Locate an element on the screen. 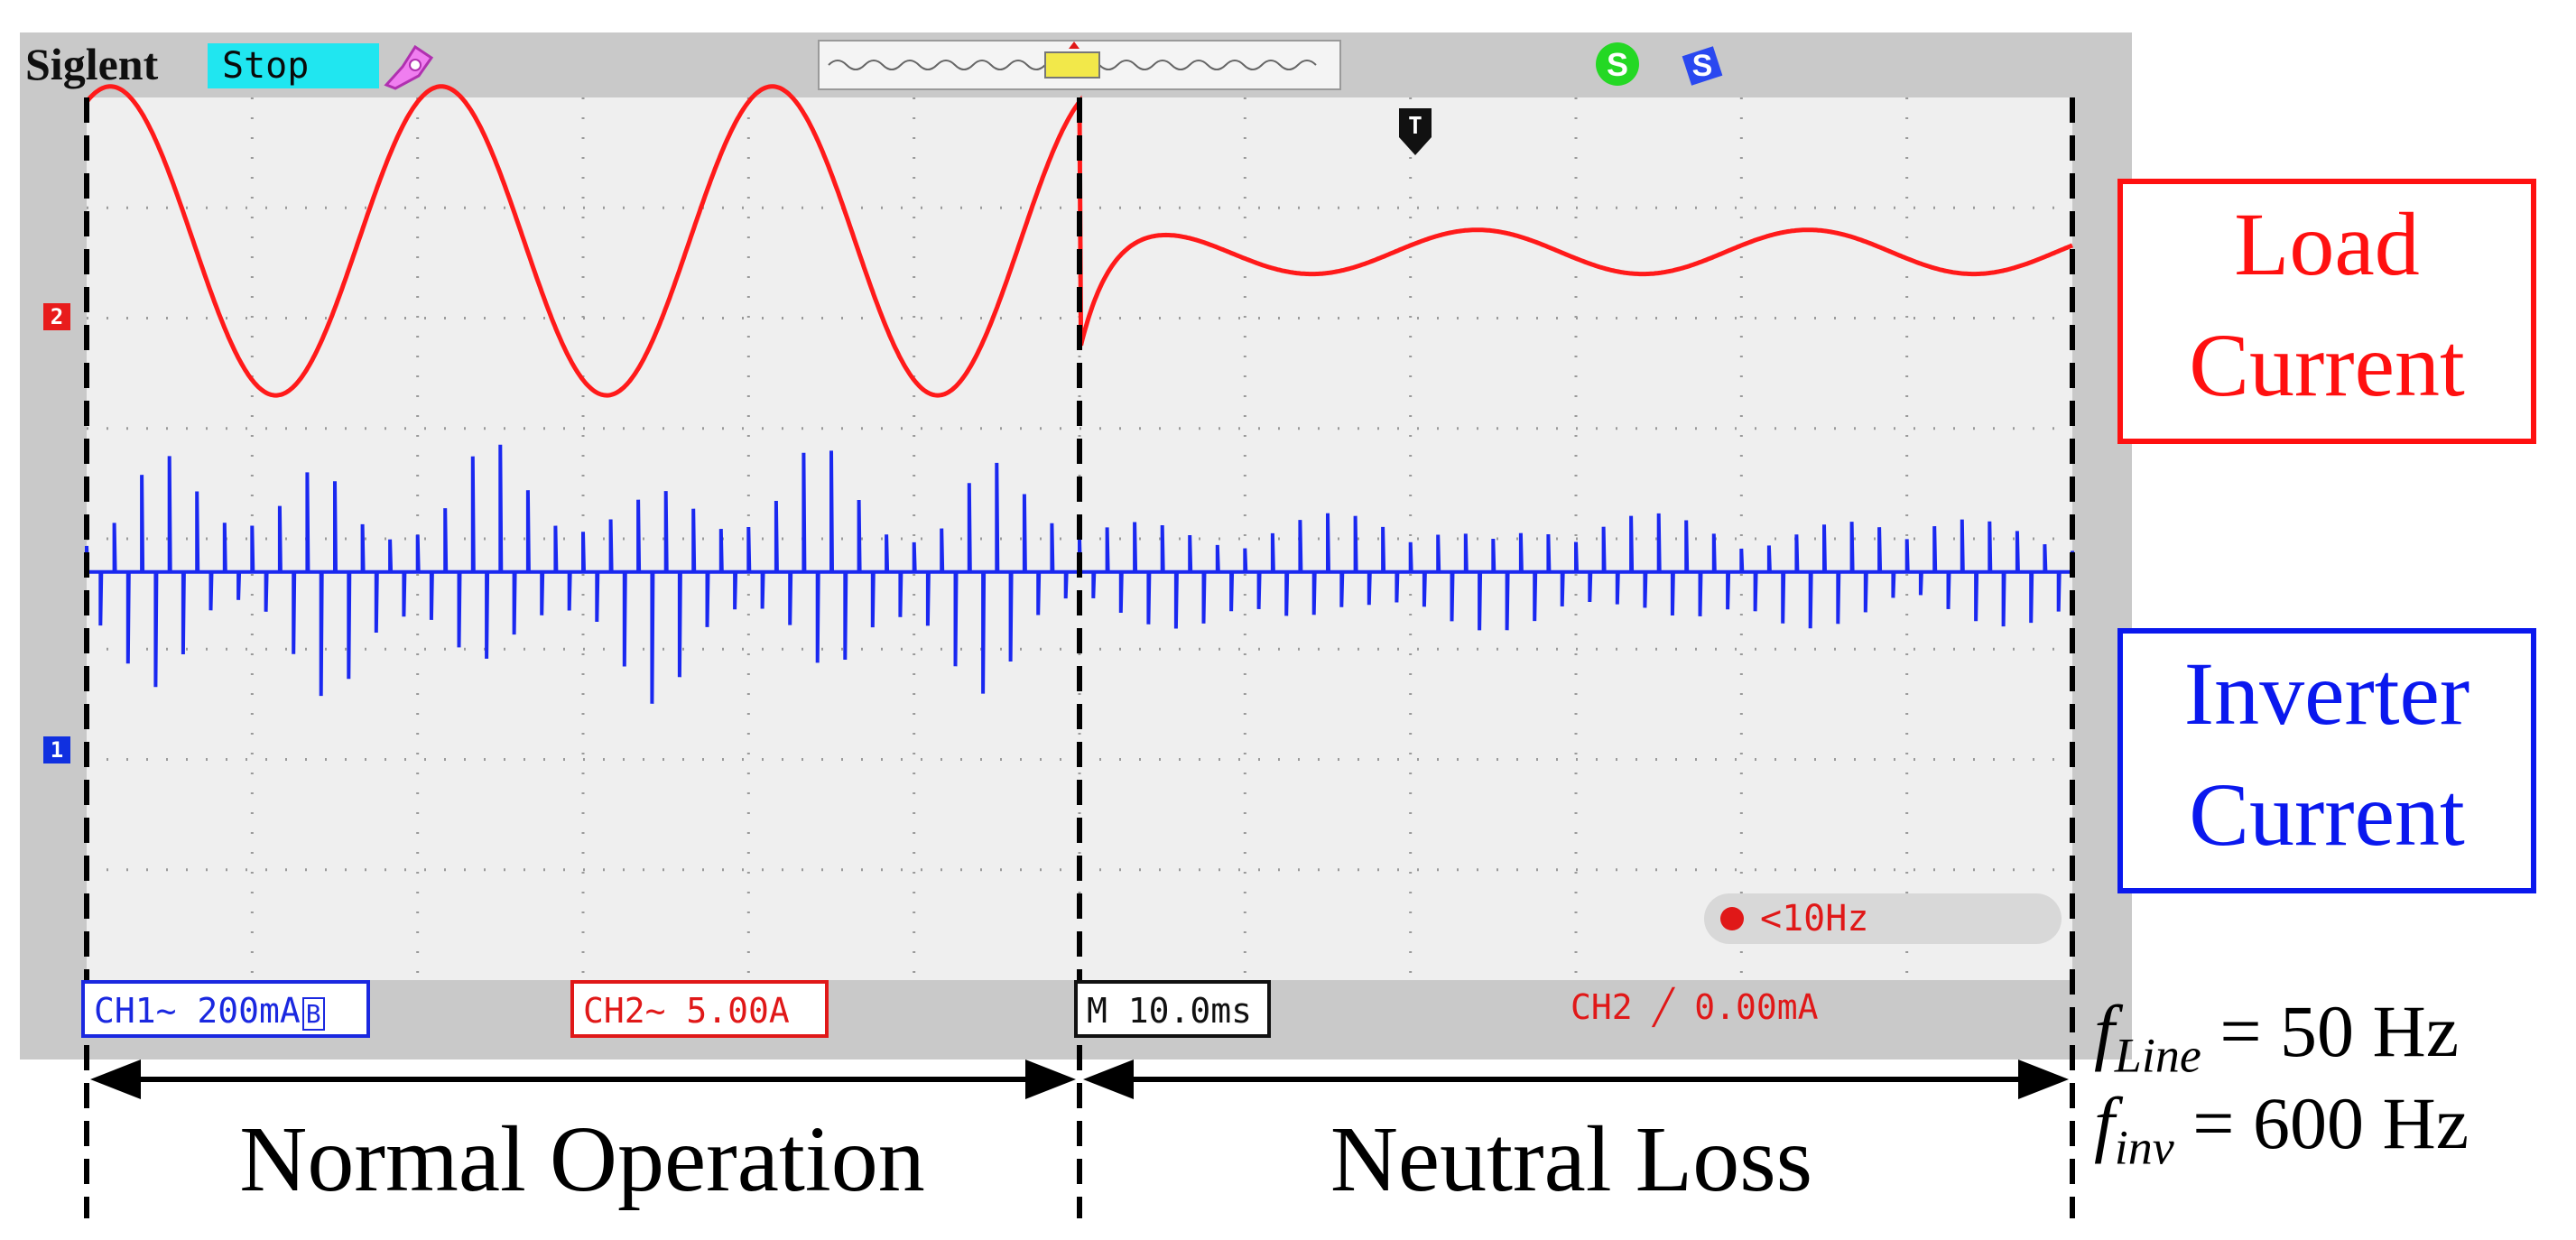  run-state-badge: Stop is located at coordinates (293, 65).